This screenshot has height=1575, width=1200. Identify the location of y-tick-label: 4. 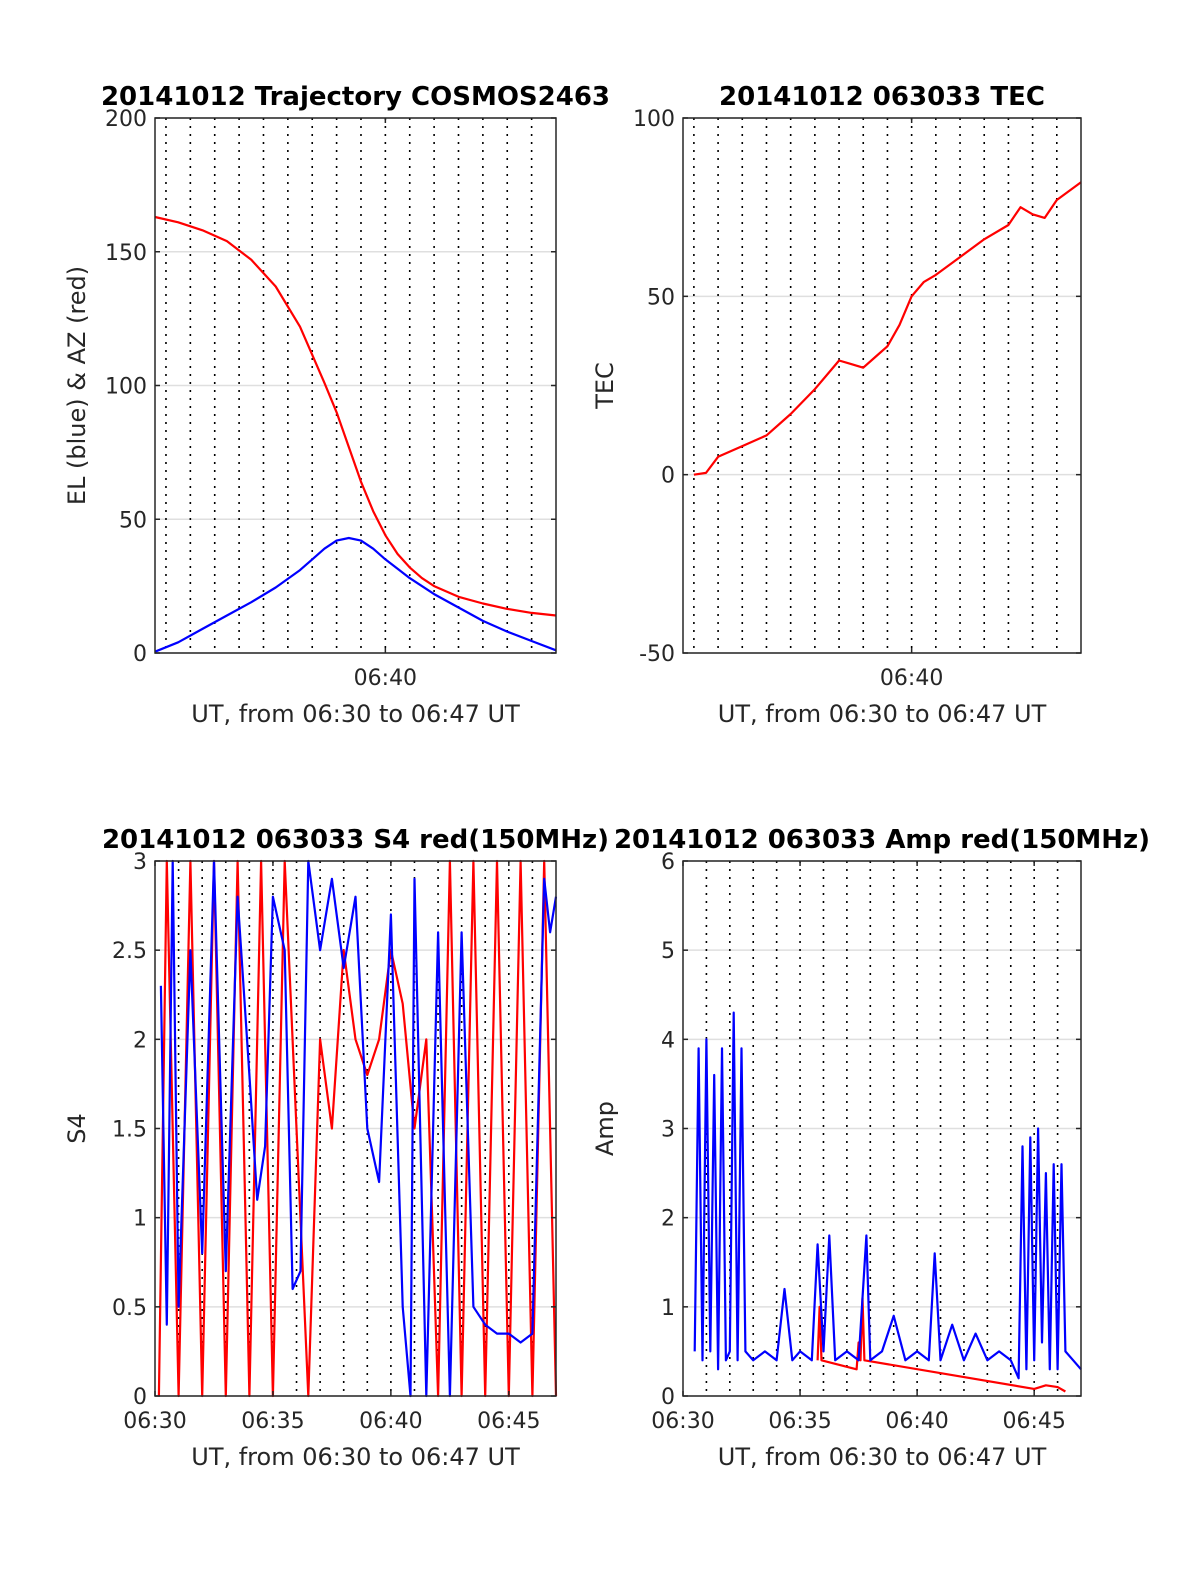
(668, 1040).